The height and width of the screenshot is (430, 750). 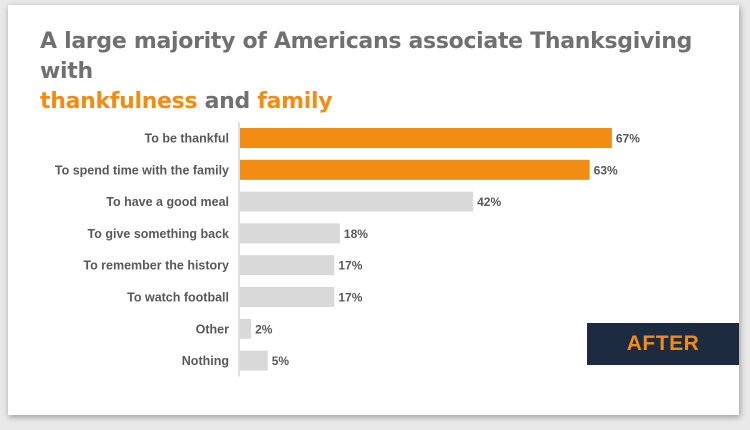 What do you see at coordinates (119, 101) in the screenshot?
I see `title-highlight-thankfulness: thankfulness` at bounding box center [119, 101].